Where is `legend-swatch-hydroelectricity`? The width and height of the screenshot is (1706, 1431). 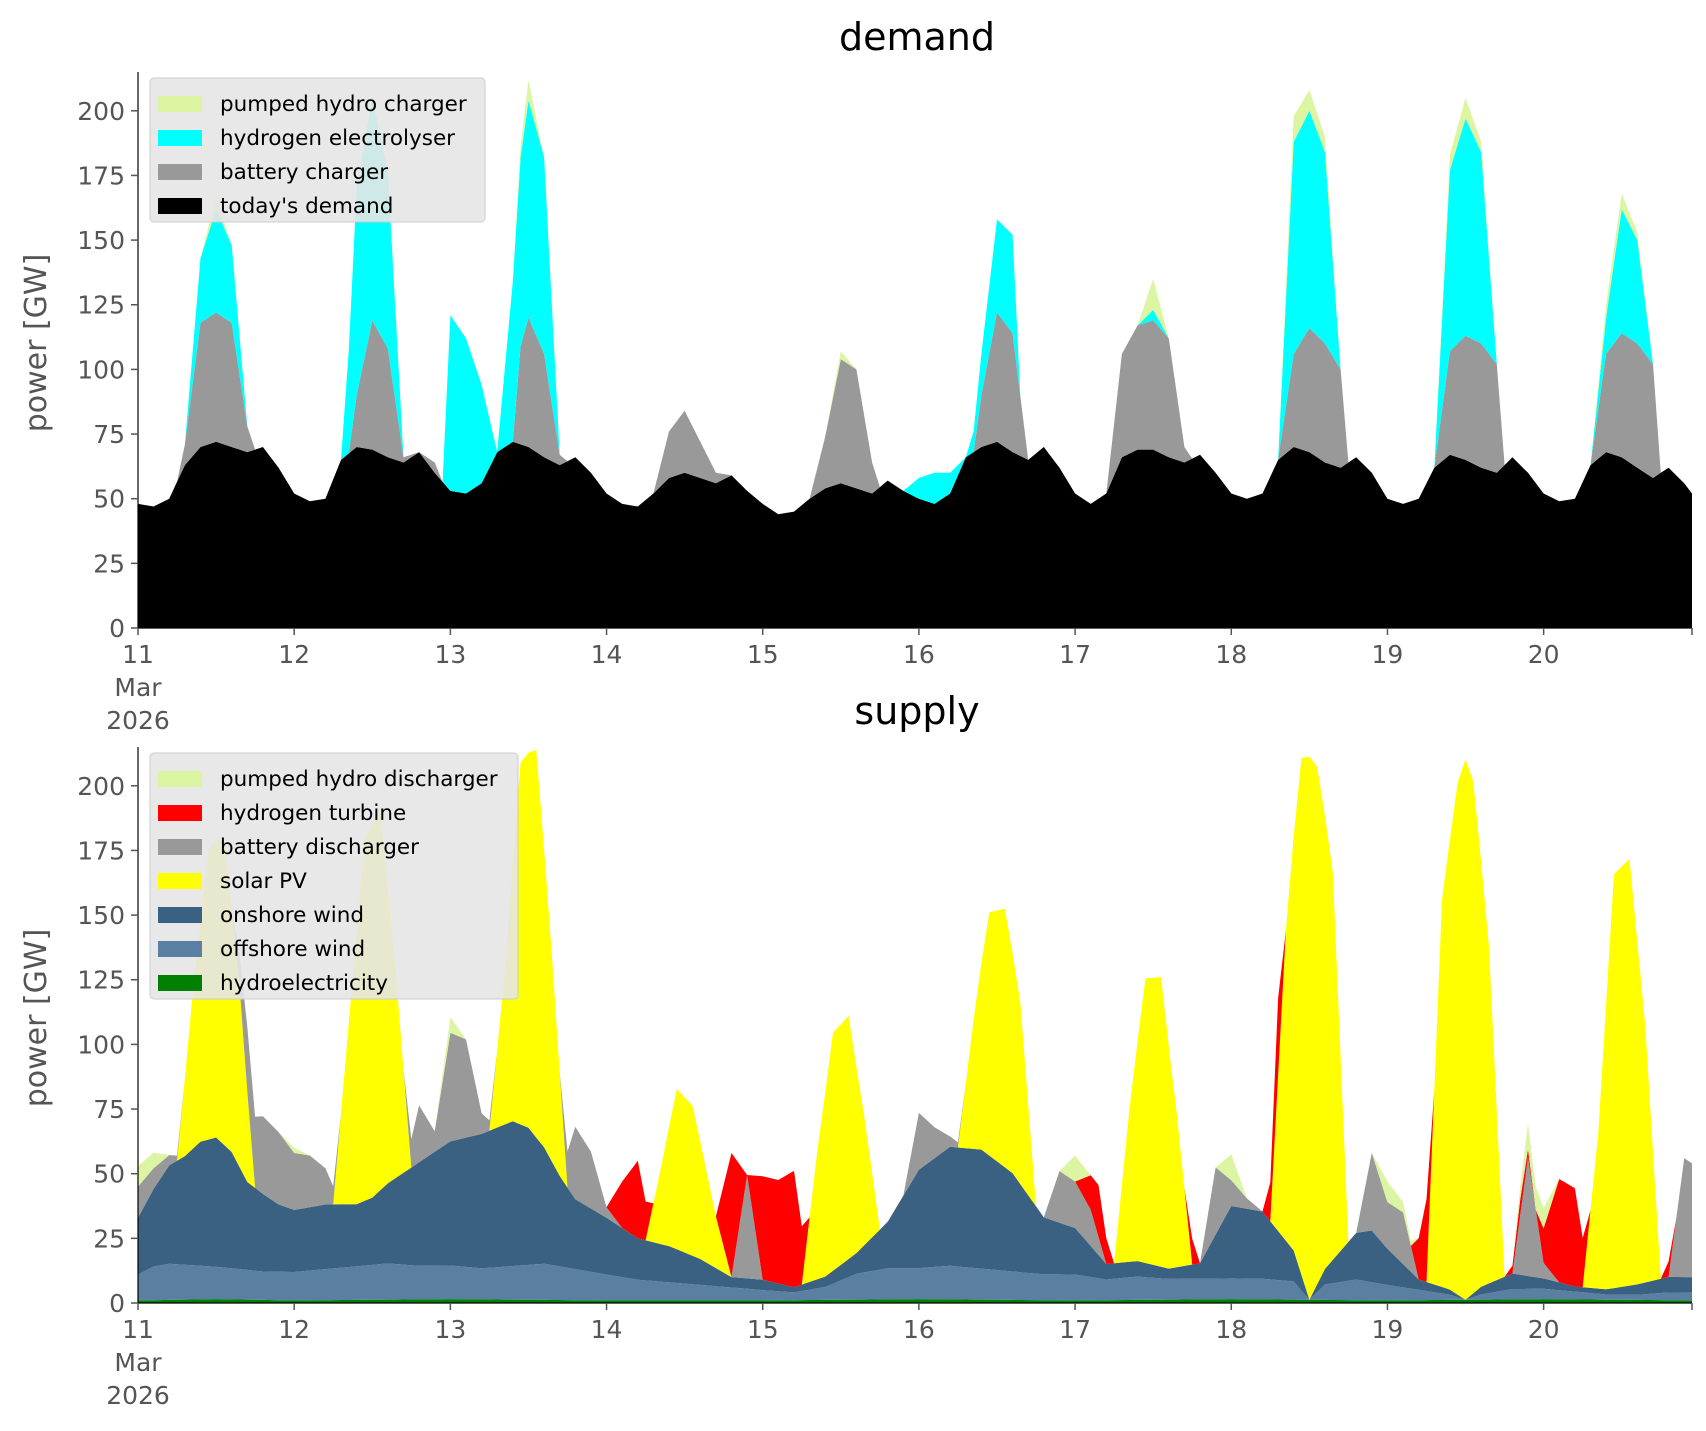
legend-swatch-hydroelectricity is located at coordinates (180, 983).